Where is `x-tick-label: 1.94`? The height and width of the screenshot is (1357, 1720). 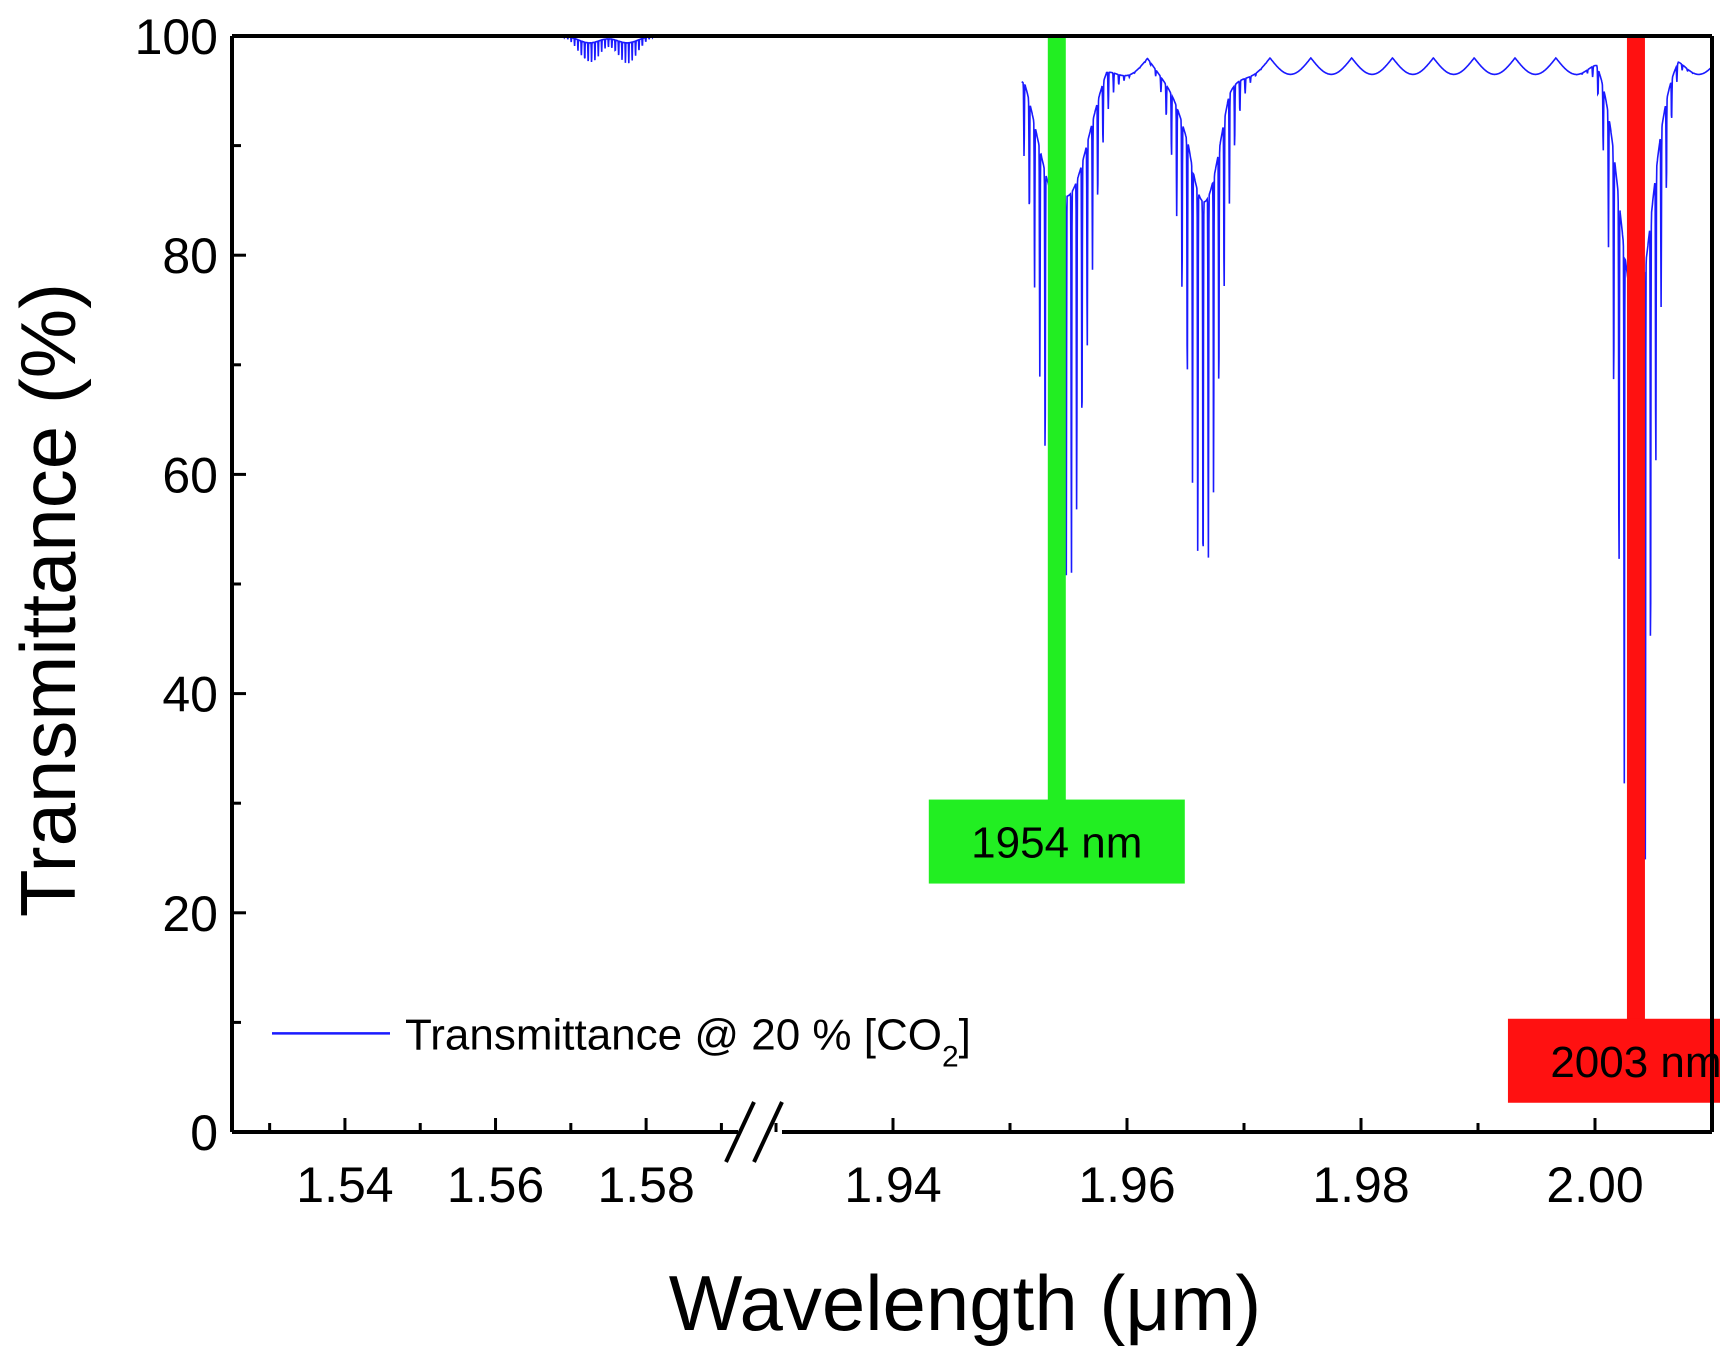 x-tick-label: 1.94 is located at coordinates (892, 1185).